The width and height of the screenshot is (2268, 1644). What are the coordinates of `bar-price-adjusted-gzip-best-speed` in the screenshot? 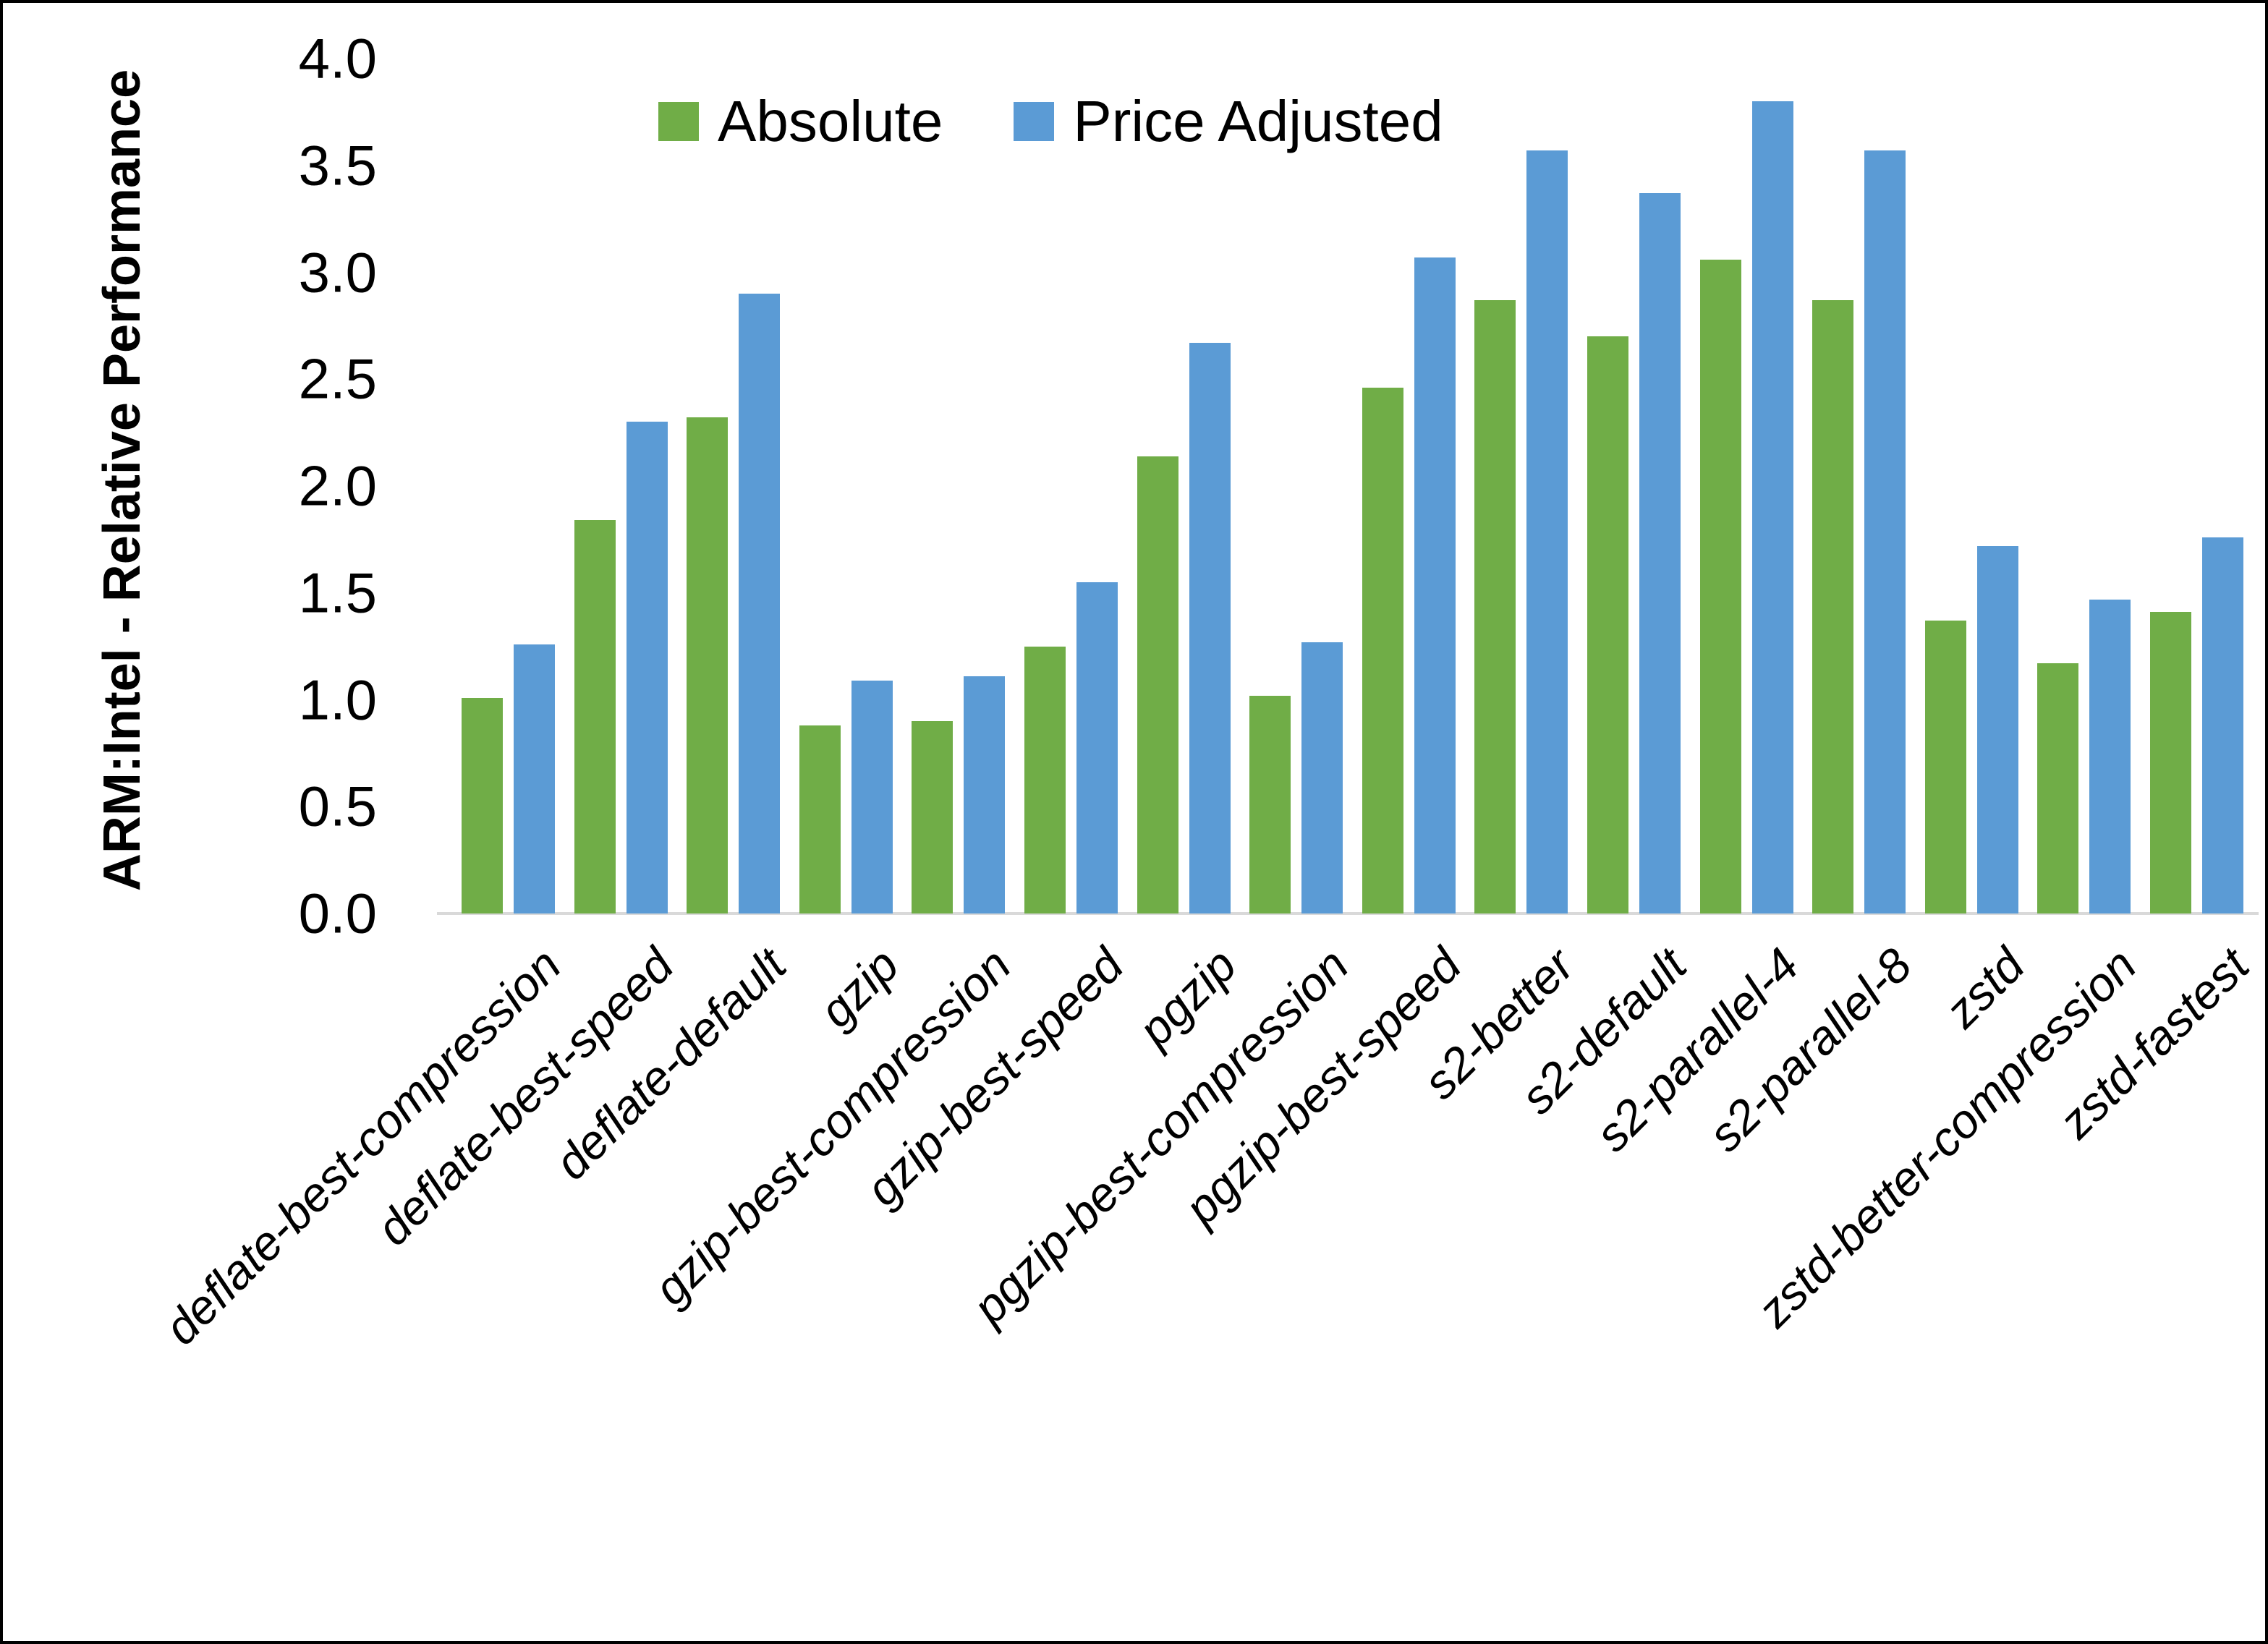 It's located at (1097, 747).